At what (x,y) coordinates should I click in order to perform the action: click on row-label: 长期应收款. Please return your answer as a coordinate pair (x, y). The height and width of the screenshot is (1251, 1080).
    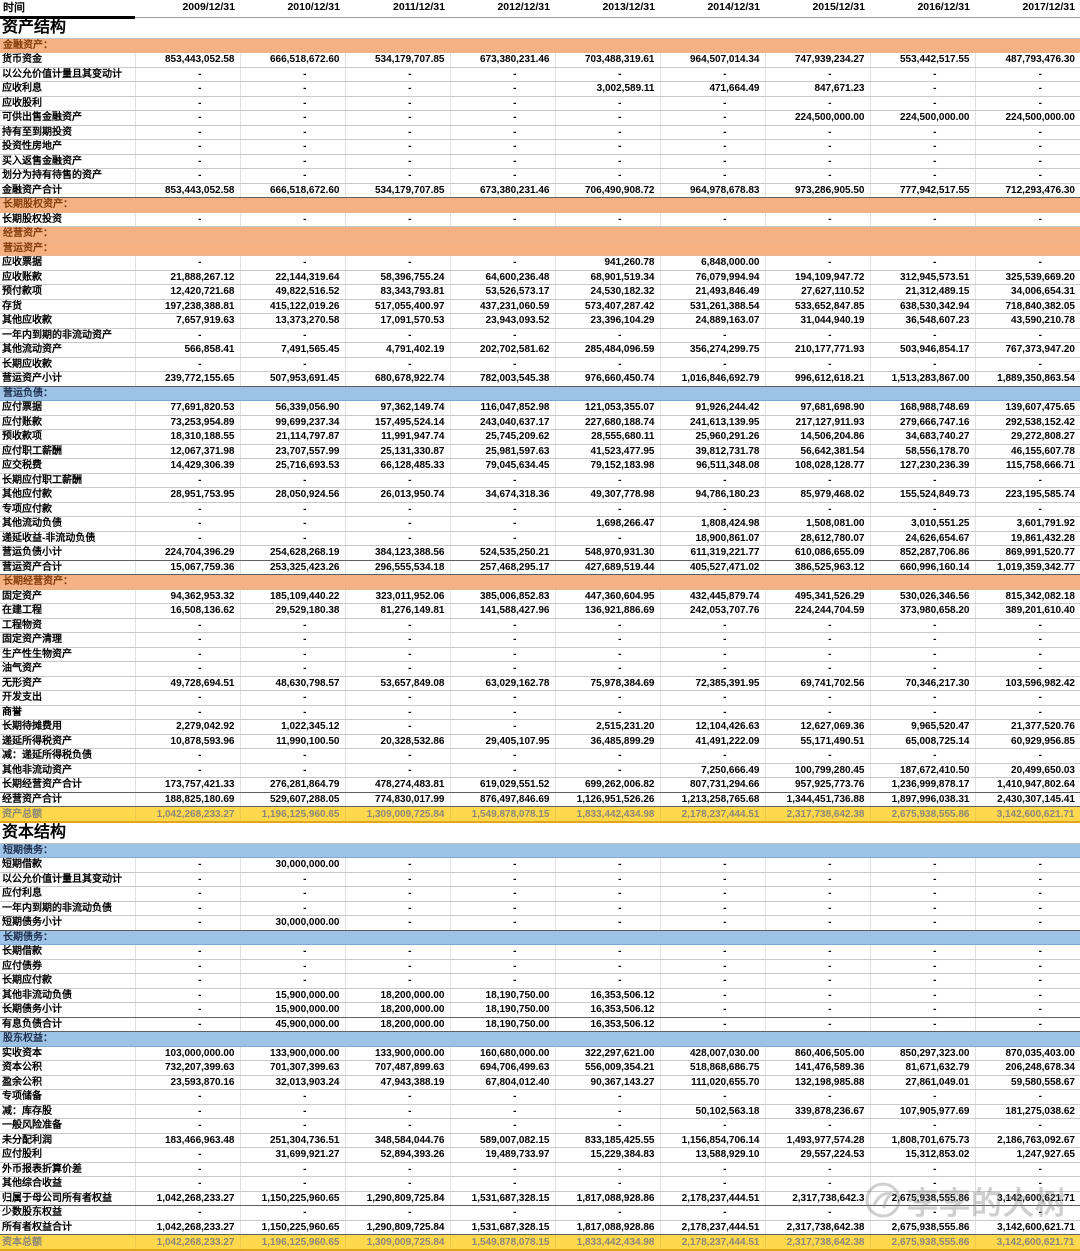
    Looking at the image, I should click on (68, 364).